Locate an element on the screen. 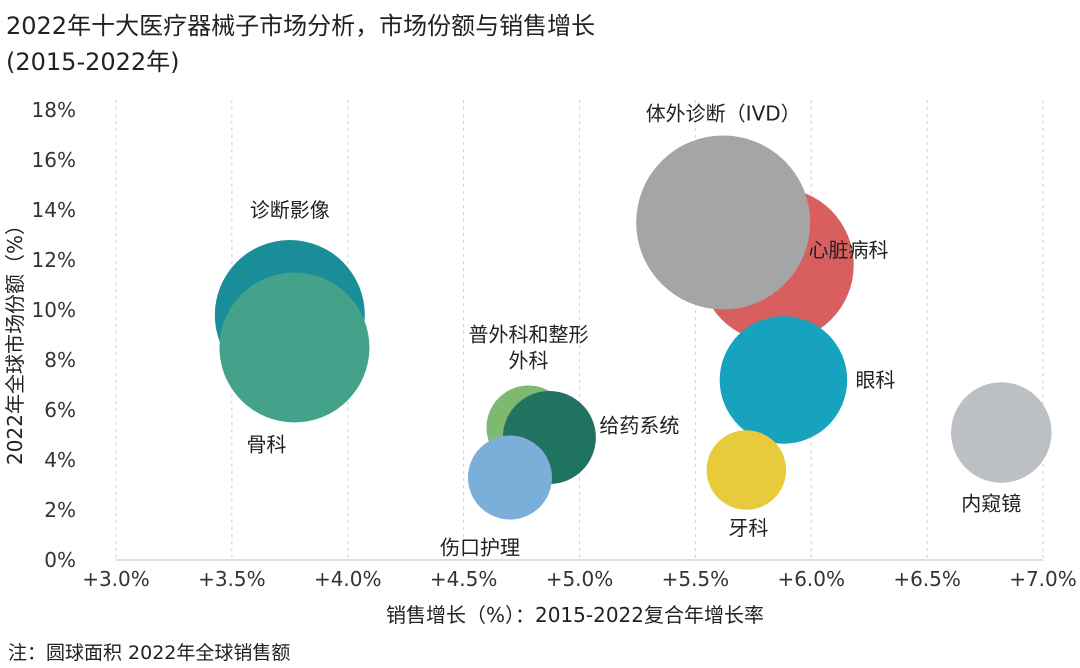 The height and width of the screenshot is (668, 1080). footnote: 注：圆球面积 2022年全球销售额 is located at coordinates (149, 653).